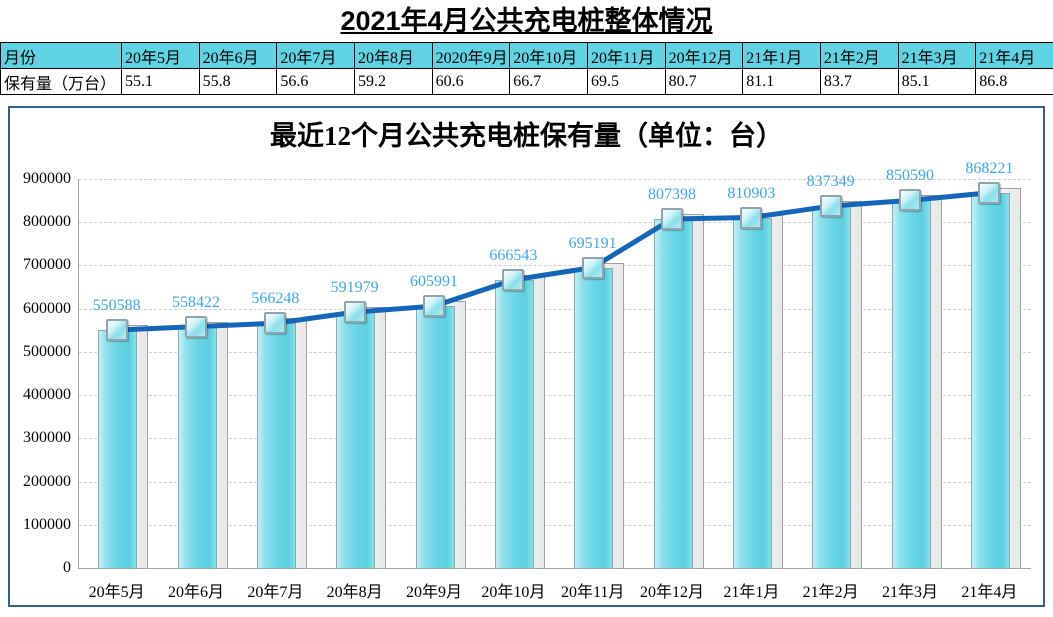 This screenshot has height=617, width=1053. What do you see at coordinates (42, 438) in the screenshot?
I see `y-axis-label: 300000` at bounding box center [42, 438].